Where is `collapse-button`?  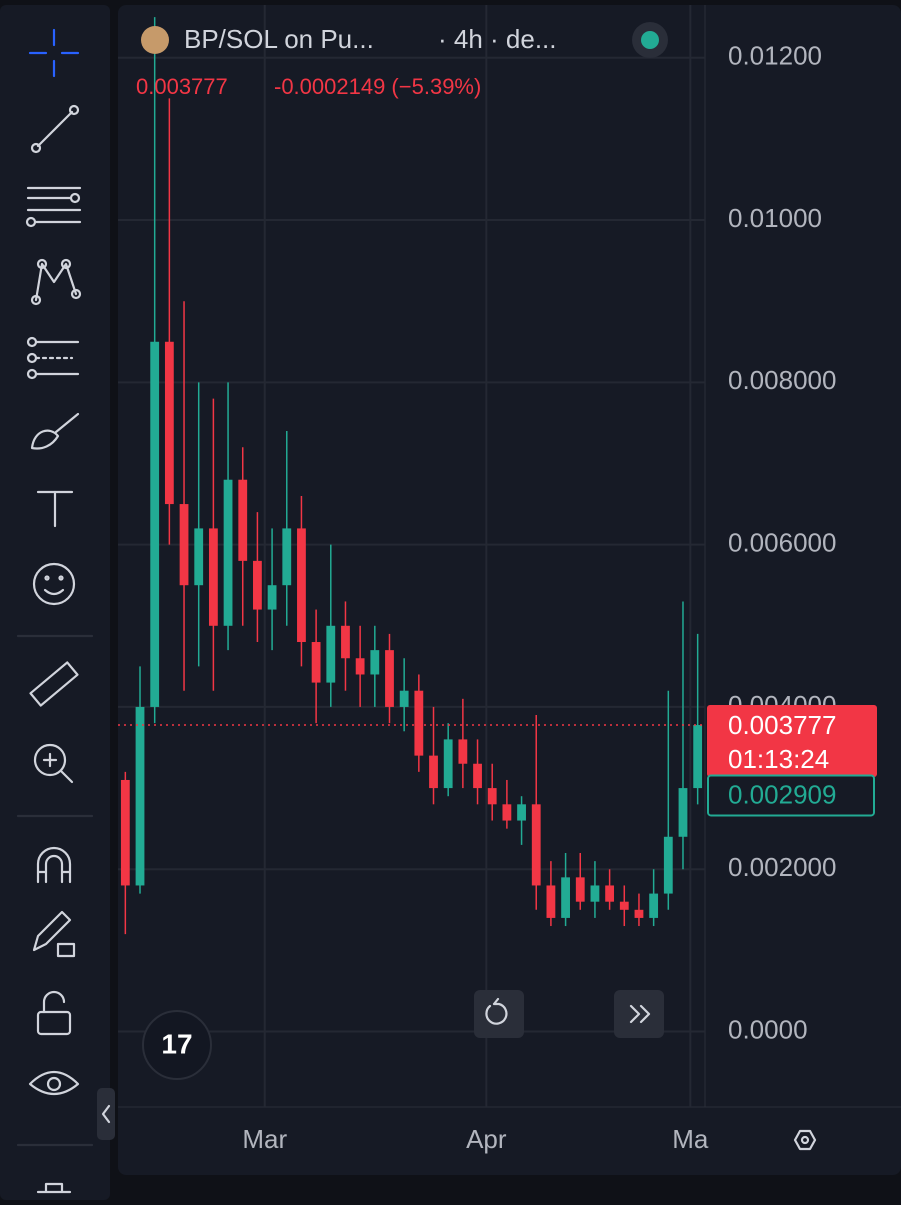 collapse-button is located at coordinates (106, 1114).